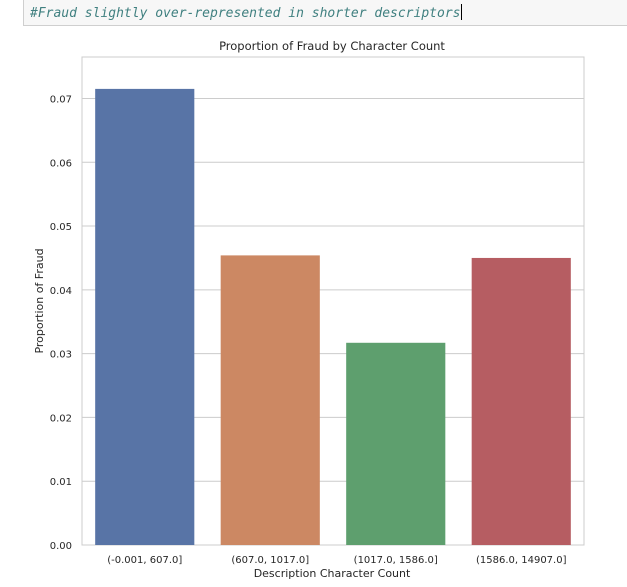 The height and width of the screenshot is (587, 627). I want to click on y-axis-label: Proportion of Fraud, so click(39, 300).